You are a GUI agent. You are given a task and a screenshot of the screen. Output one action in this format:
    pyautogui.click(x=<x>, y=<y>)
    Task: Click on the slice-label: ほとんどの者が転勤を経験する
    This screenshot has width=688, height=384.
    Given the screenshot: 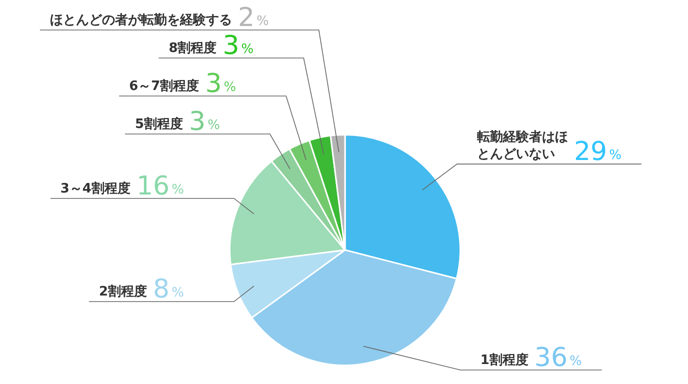 What is the action you would take?
    pyautogui.click(x=141, y=20)
    